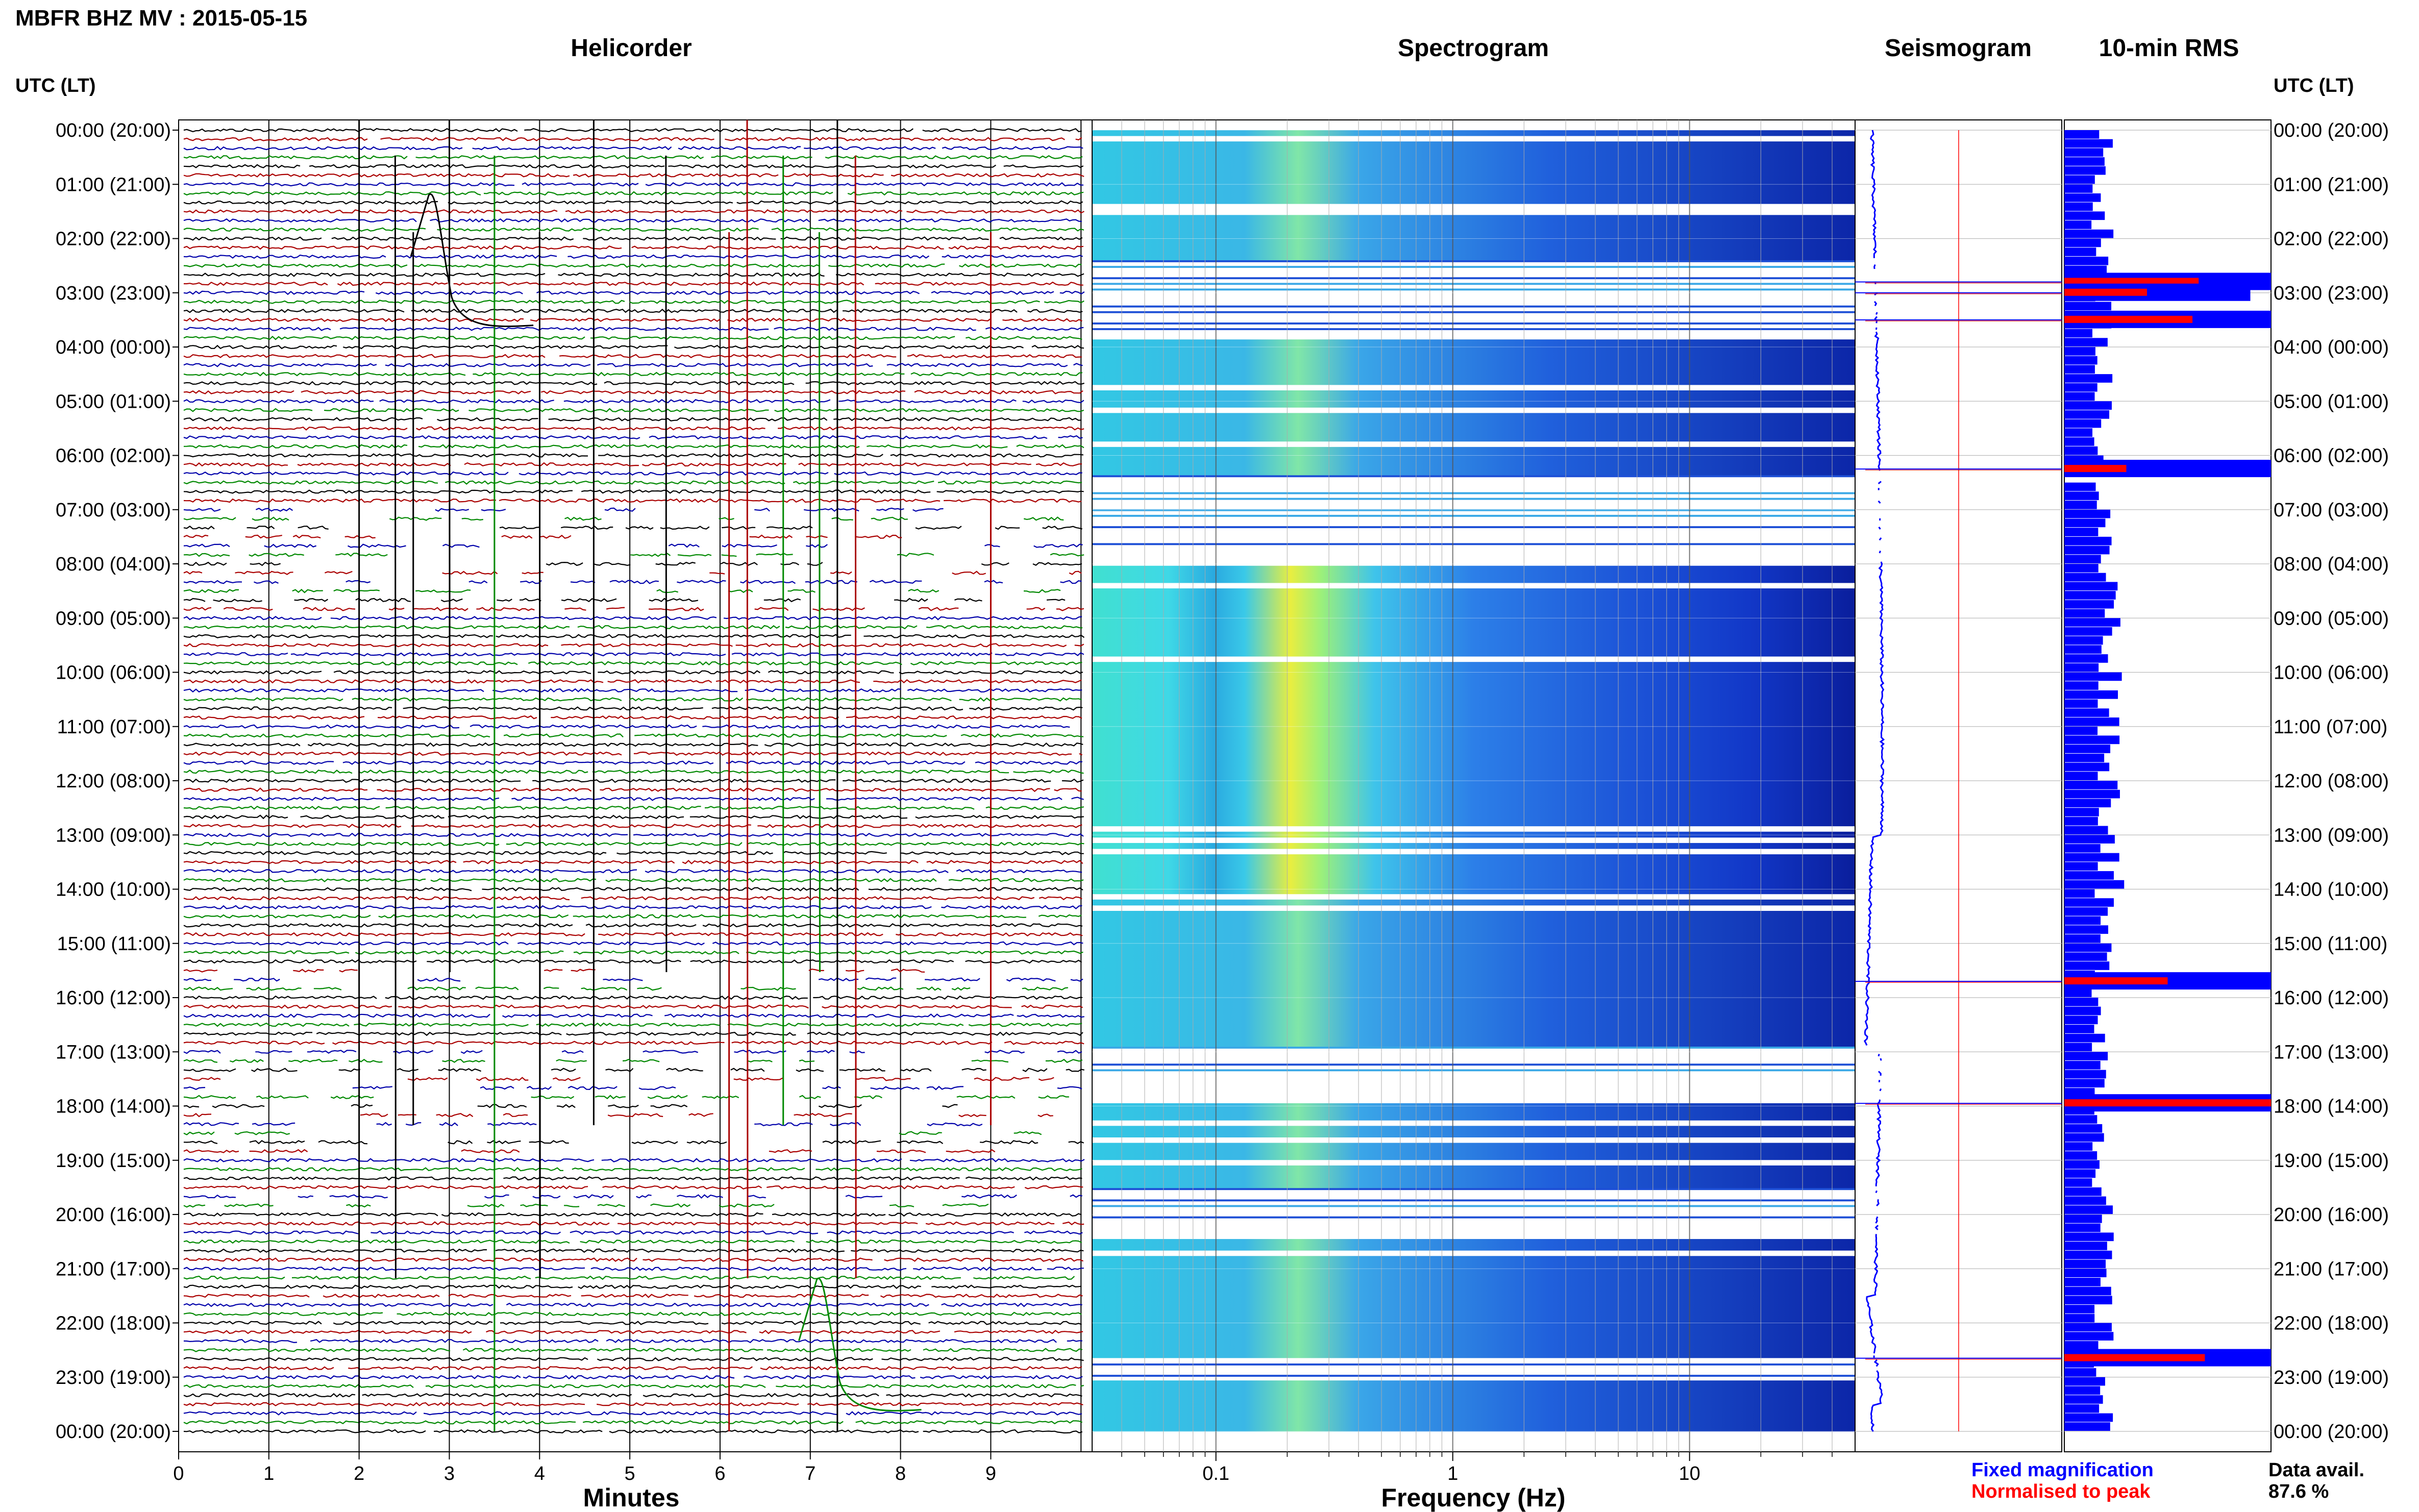 This screenshot has height=1512, width=2419. What do you see at coordinates (113, 1269) in the screenshot?
I see `time-label-left: 21:00 (17:00)` at bounding box center [113, 1269].